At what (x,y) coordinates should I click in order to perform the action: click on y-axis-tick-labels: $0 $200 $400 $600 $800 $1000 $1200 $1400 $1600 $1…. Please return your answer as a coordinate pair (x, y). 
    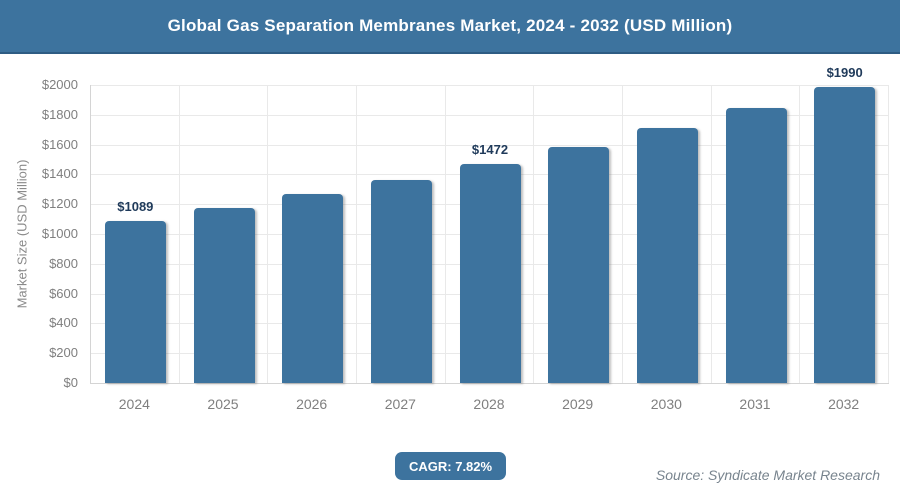
    Looking at the image, I should click on (42, 233).